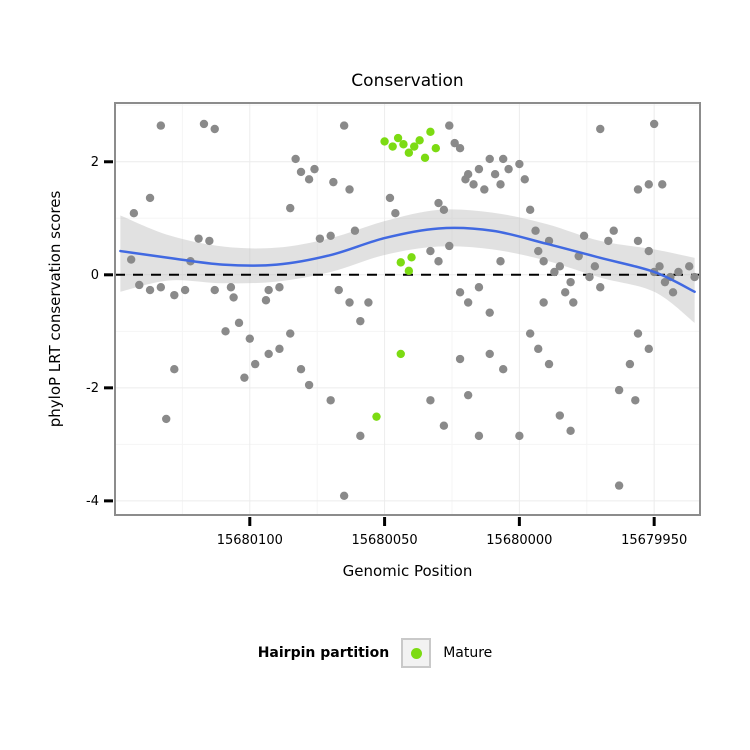 The width and height of the screenshot is (750, 750). Describe the element at coordinates (375, 653) in the screenshot. I see `legend: Hairpin partition Mature` at that location.